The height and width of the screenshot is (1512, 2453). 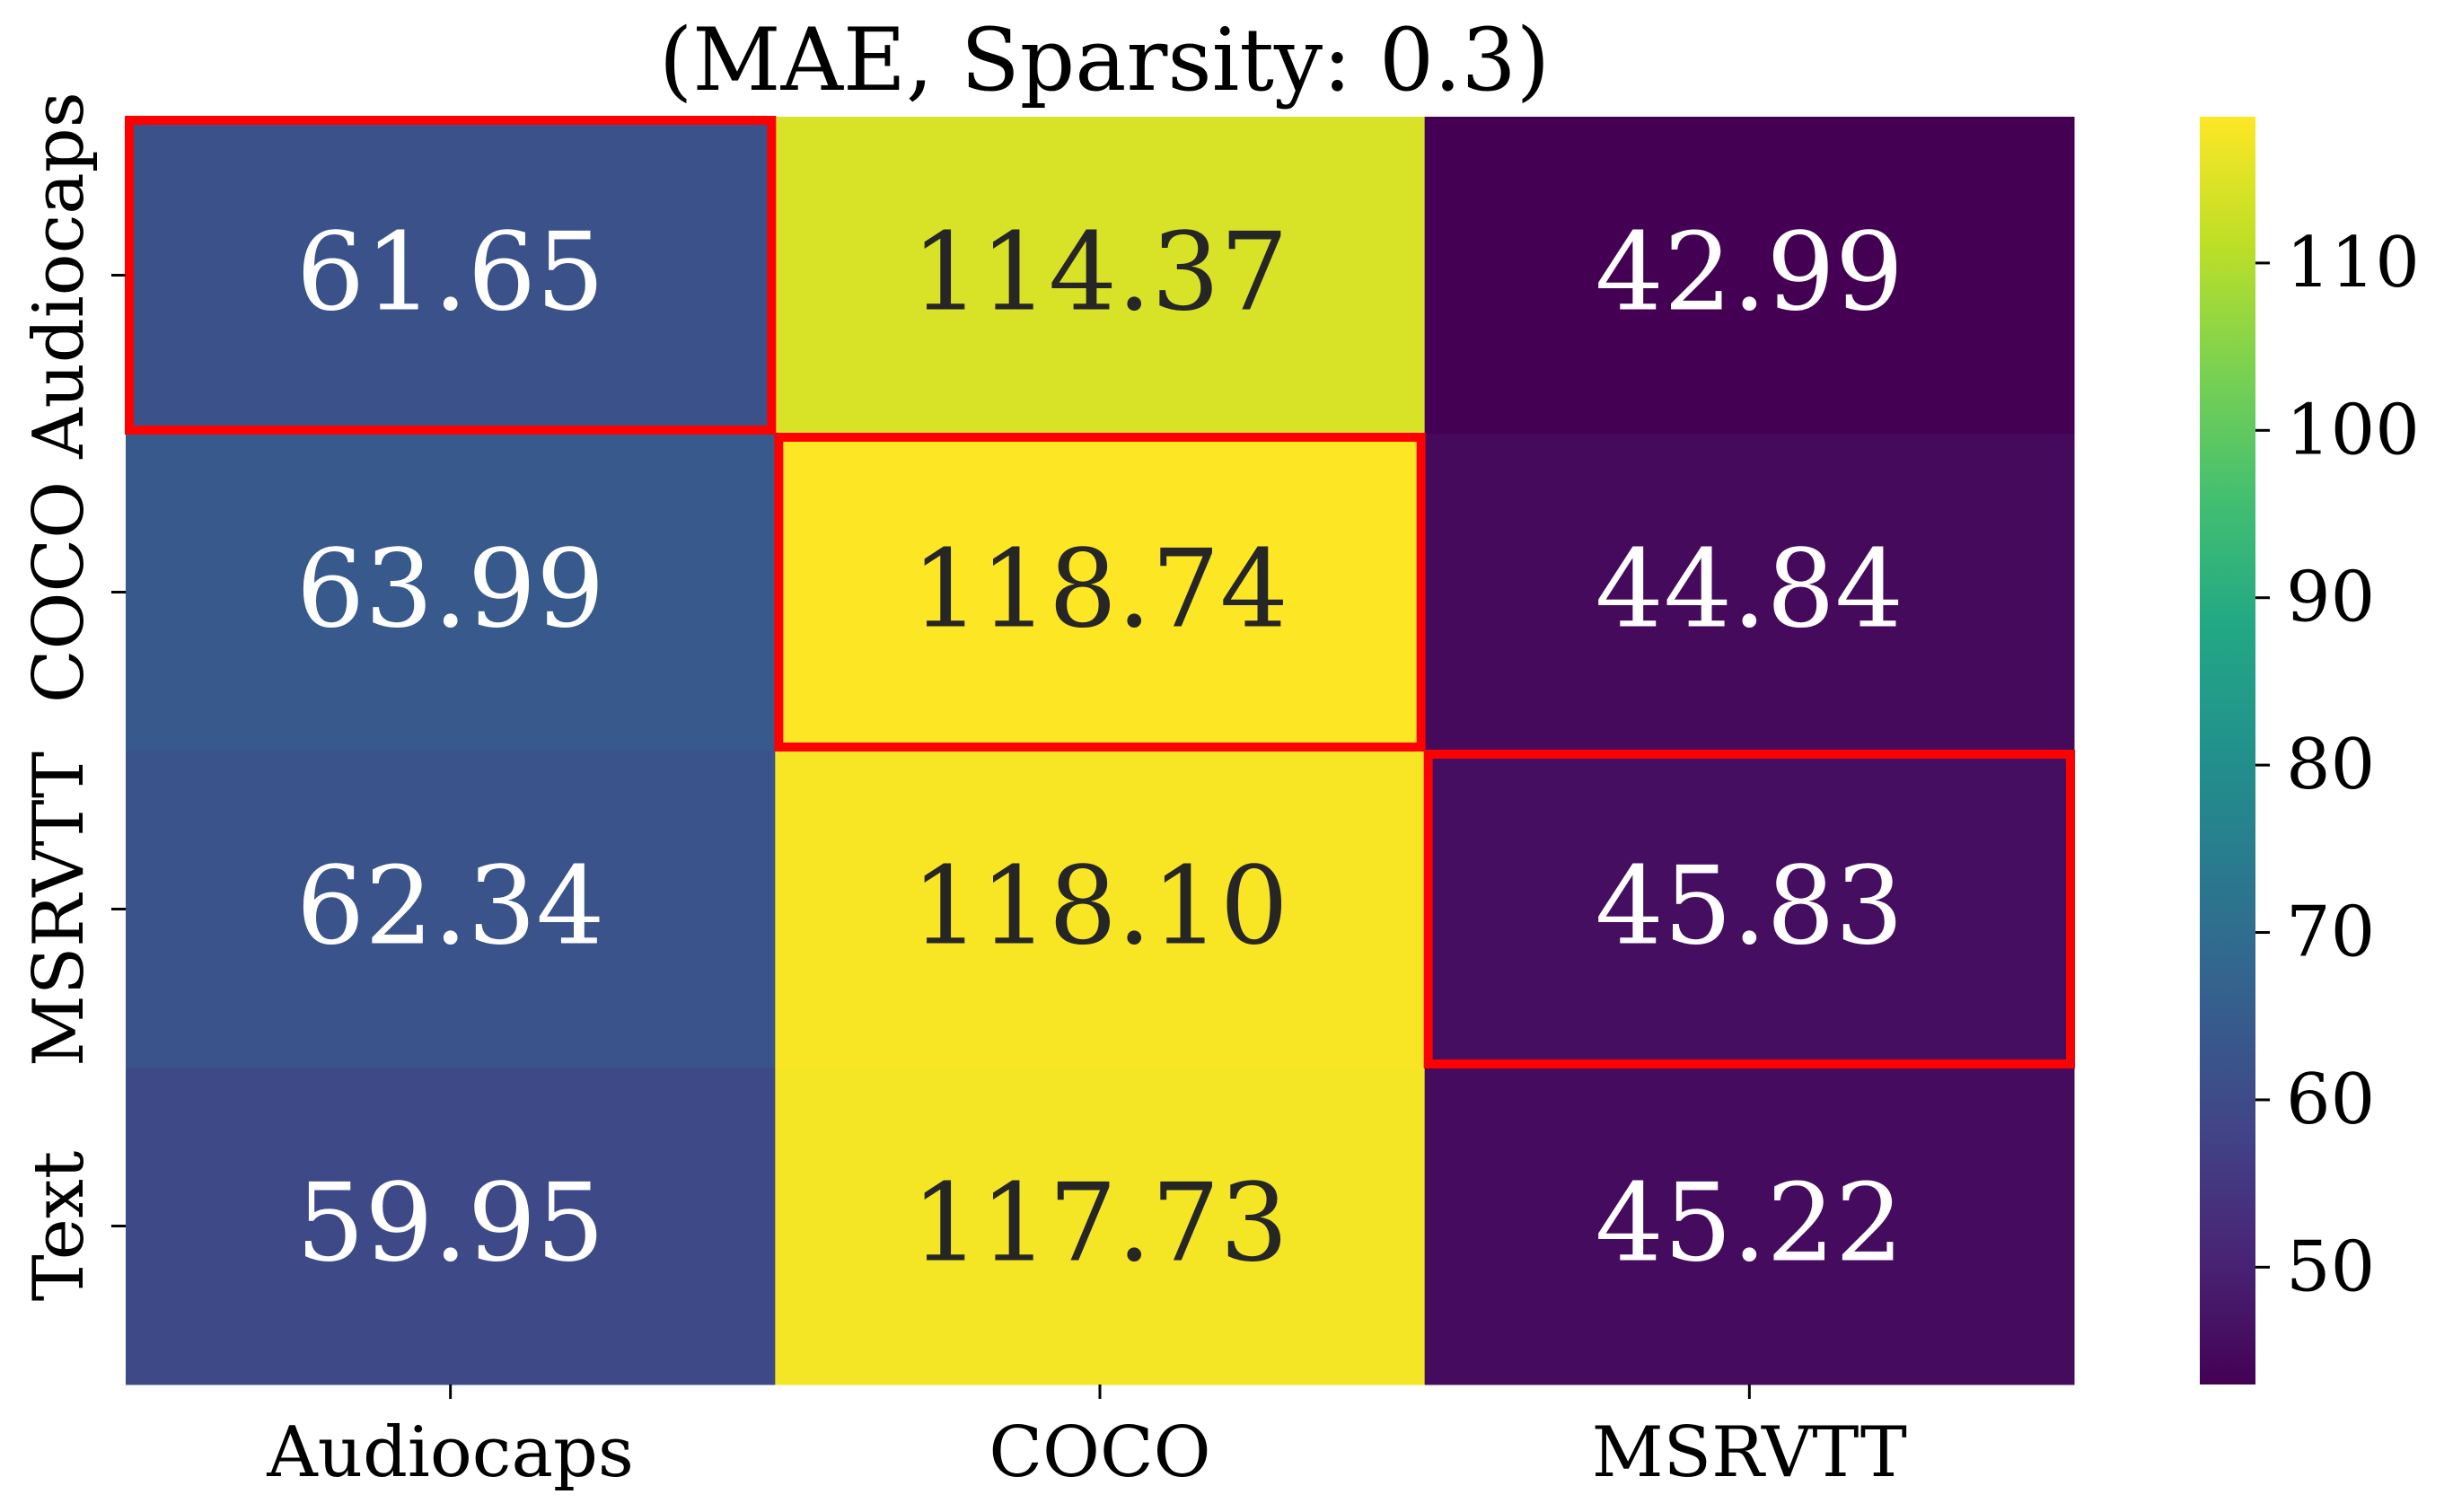 I want to click on heatmap-cell-r2-c1, so click(x=1100, y=909).